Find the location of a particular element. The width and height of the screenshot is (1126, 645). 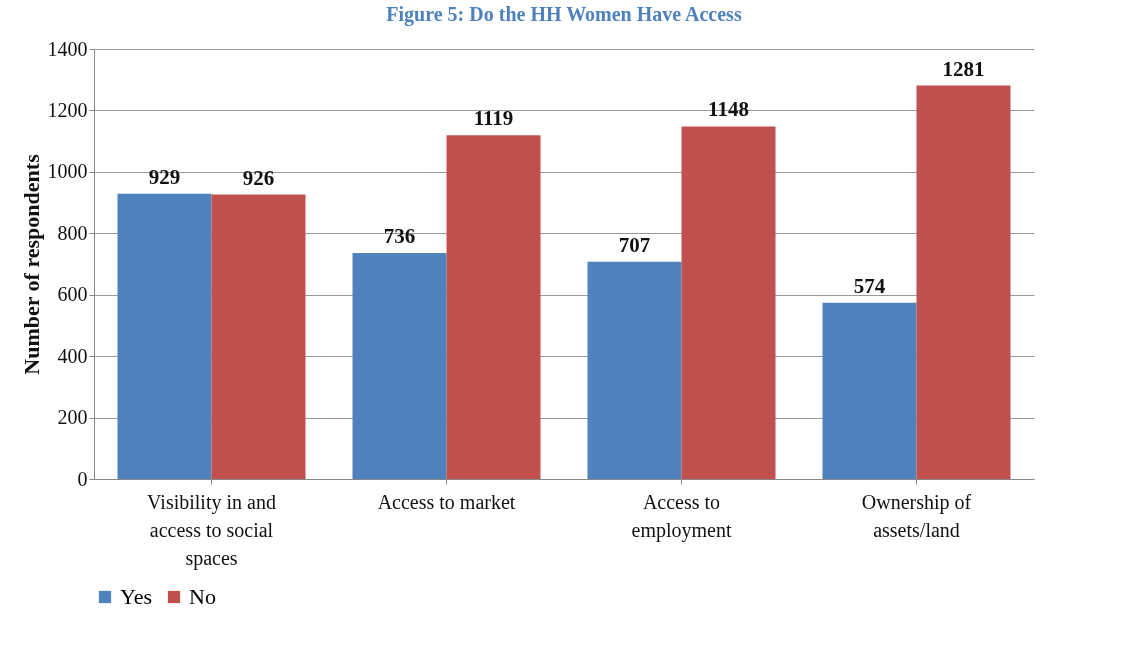

y-tick-label: 1200 is located at coordinates (67, 109).